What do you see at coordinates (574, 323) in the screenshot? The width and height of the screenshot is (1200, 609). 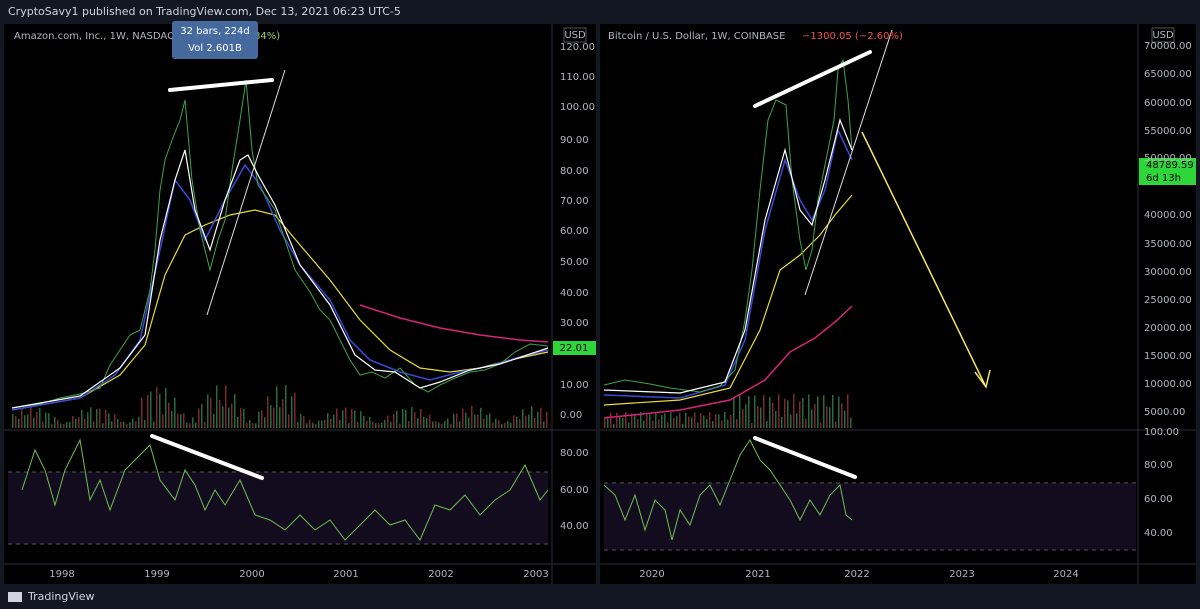 I see `price-label: 30.00` at bounding box center [574, 323].